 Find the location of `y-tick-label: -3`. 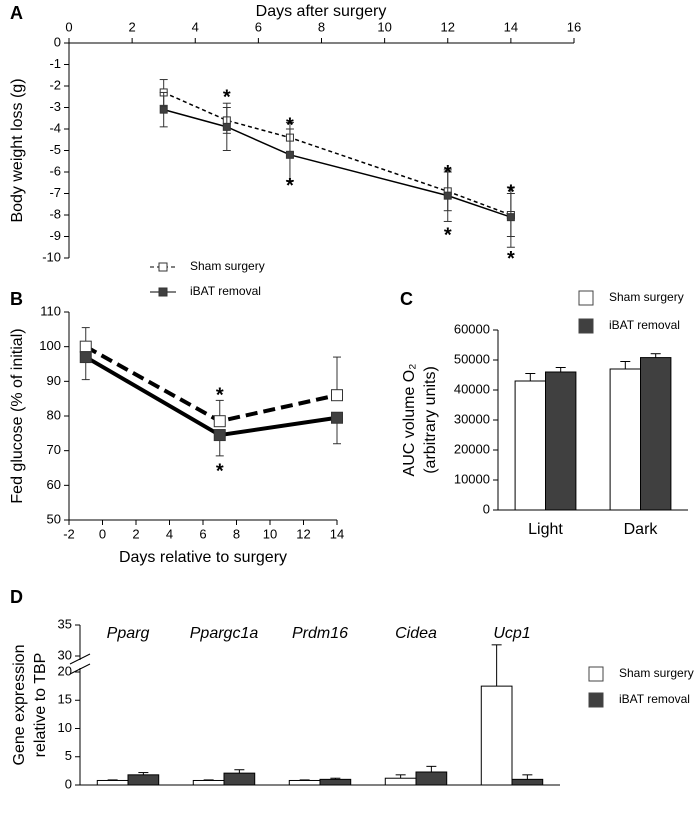

y-tick-label: -3 is located at coordinates (55, 106).